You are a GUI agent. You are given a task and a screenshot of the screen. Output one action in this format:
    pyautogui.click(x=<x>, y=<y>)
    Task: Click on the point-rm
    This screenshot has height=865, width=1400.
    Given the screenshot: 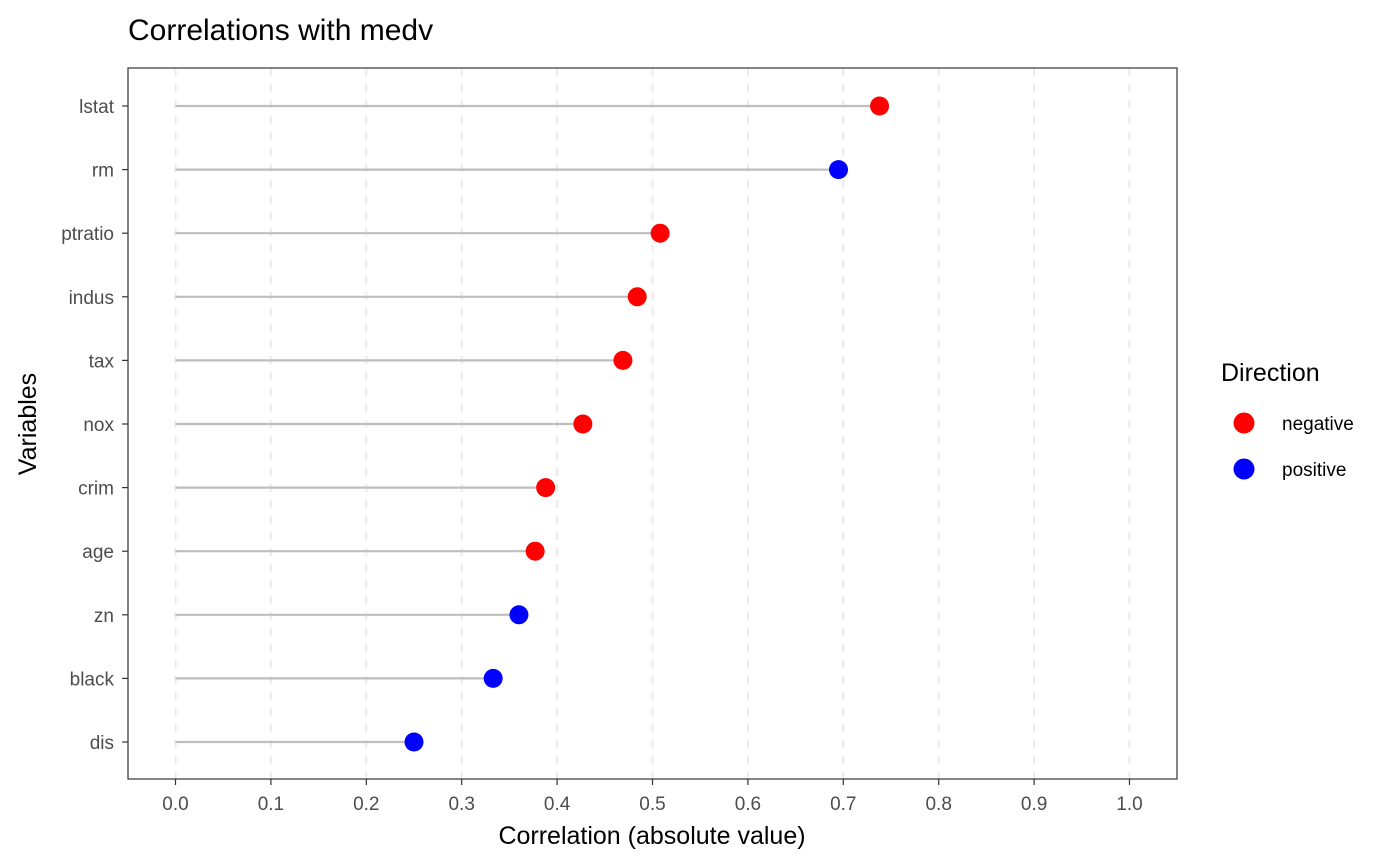 What is the action you would take?
    pyautogui.click(x=839, y=170)
    